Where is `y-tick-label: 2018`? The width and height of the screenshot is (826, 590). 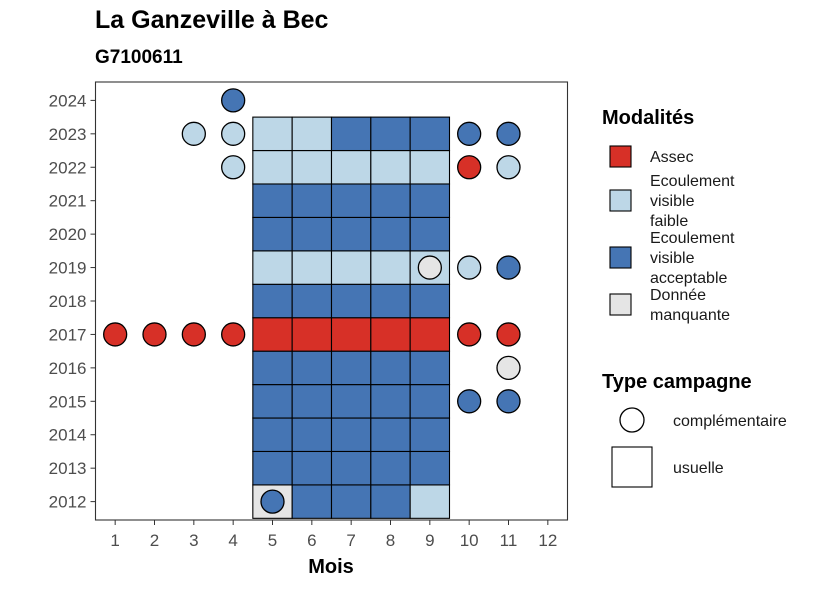
y-tick-label: 2018 is located at coordinates (68, 301).